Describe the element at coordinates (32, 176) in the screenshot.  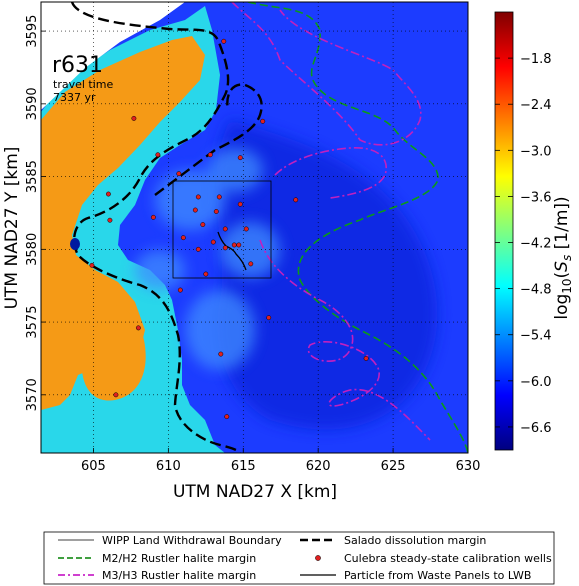
I see `y-tick-label: 3585` at that location.